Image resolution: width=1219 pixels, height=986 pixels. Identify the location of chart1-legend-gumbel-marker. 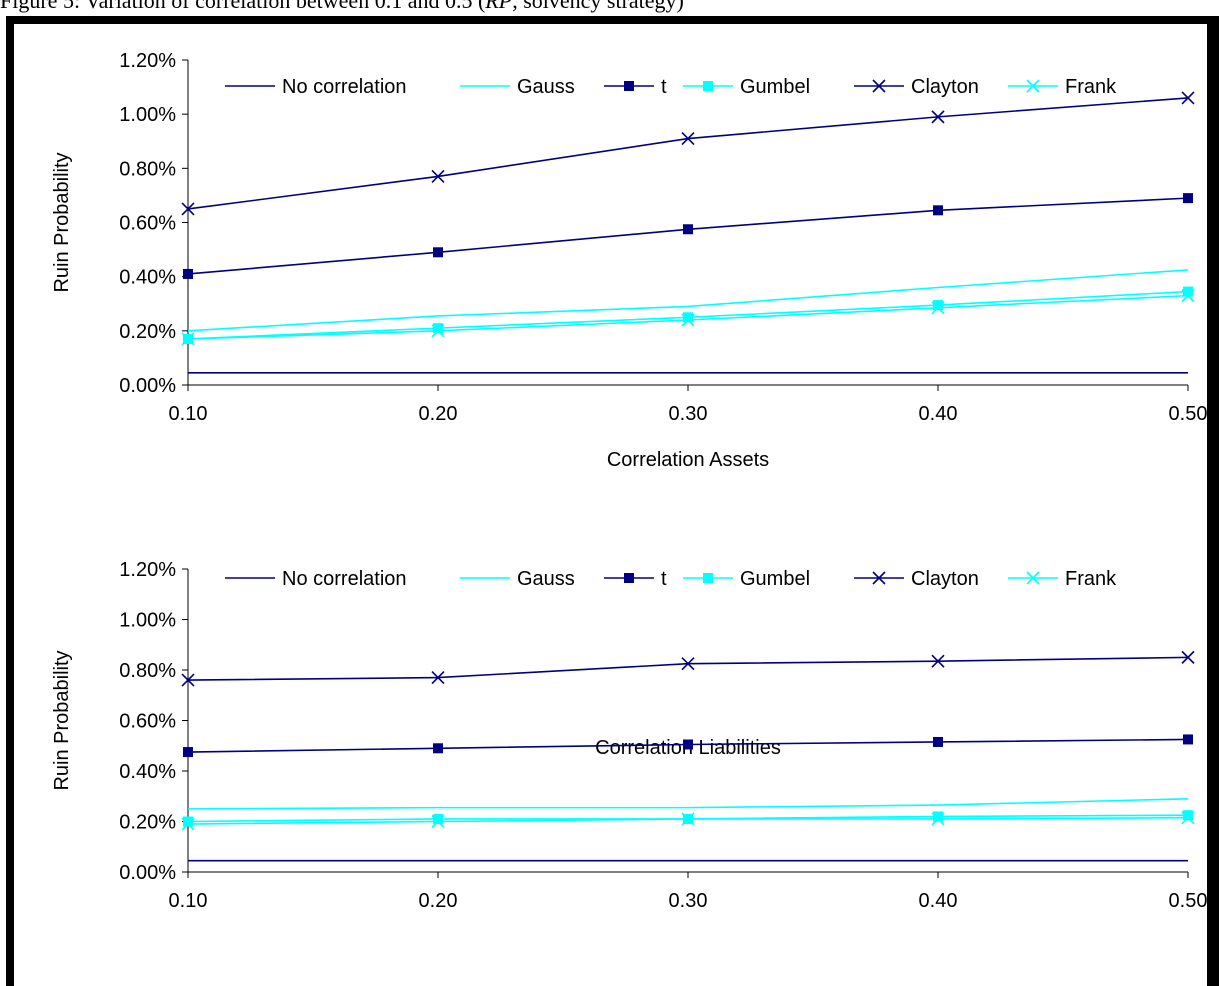
(708, 86).